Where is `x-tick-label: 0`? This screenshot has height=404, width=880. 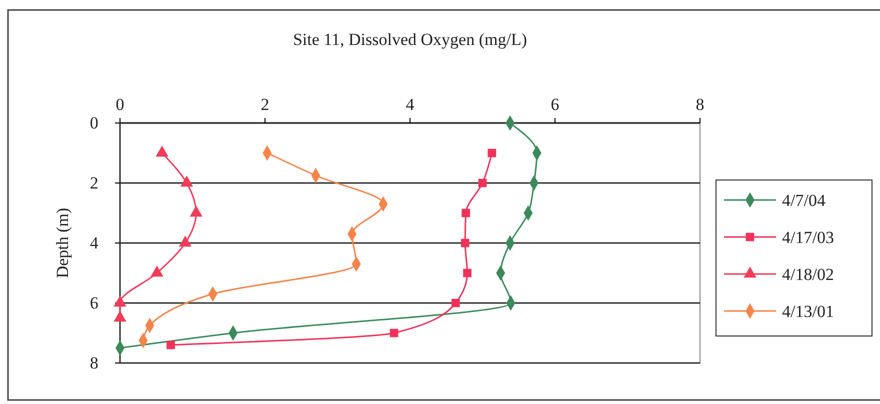 x-tick-label: 0 is located at coordinates (120, 104).